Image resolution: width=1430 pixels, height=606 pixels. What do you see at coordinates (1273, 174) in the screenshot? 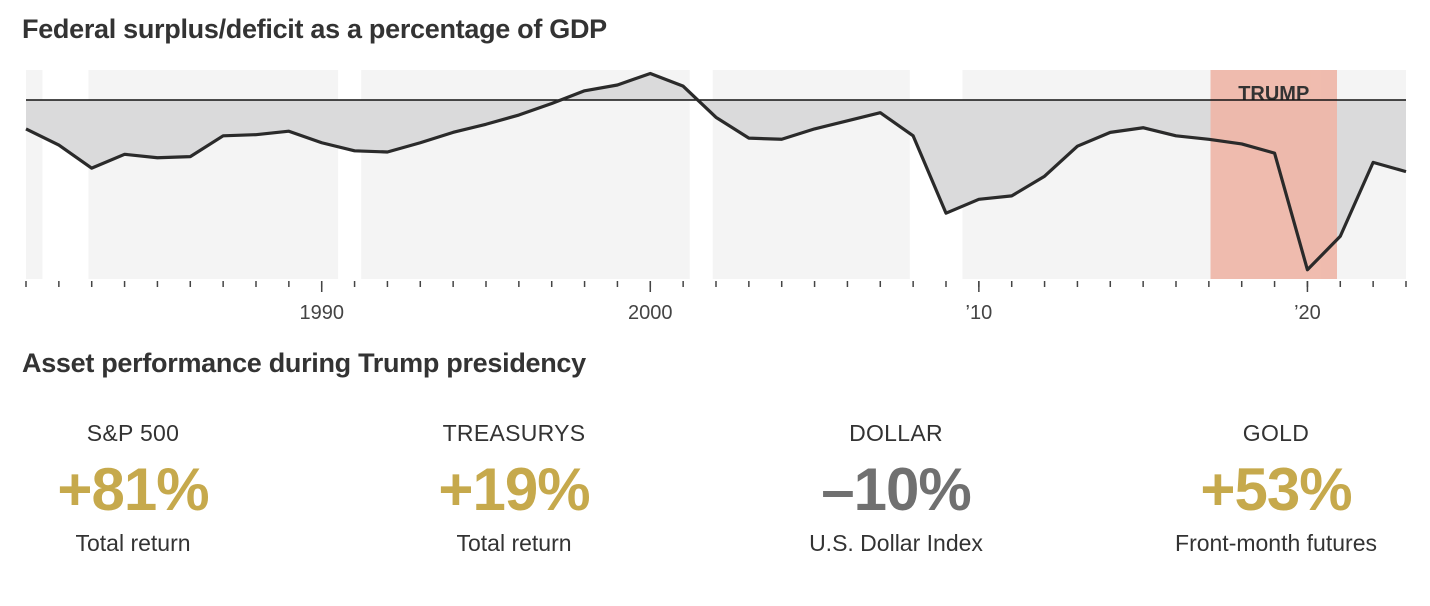
I see `trump-highlight` at bounding box center [1273, 174].